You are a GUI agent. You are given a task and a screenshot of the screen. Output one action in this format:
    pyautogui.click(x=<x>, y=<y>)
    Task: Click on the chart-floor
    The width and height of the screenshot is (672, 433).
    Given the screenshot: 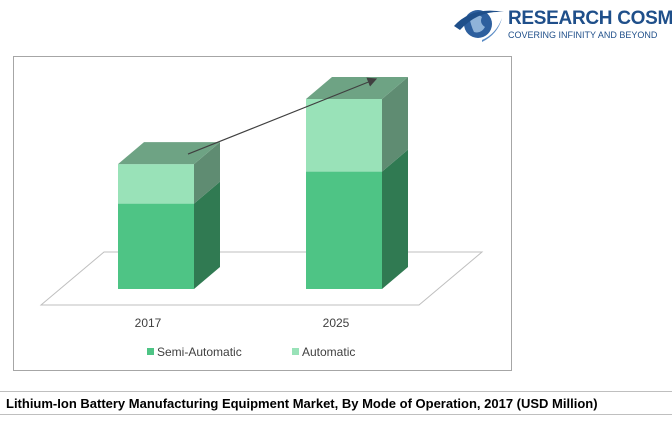 What is the action you would take?
    pyautogui.click(x=261, y=278)
    